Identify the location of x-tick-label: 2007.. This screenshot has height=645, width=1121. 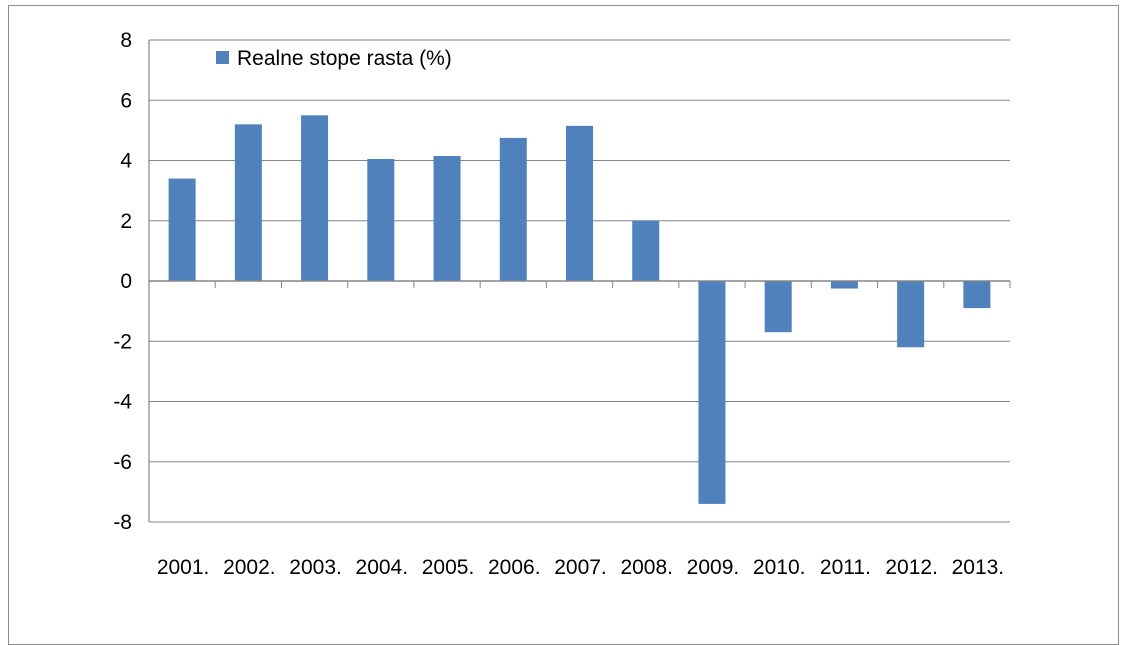
(580, 567).